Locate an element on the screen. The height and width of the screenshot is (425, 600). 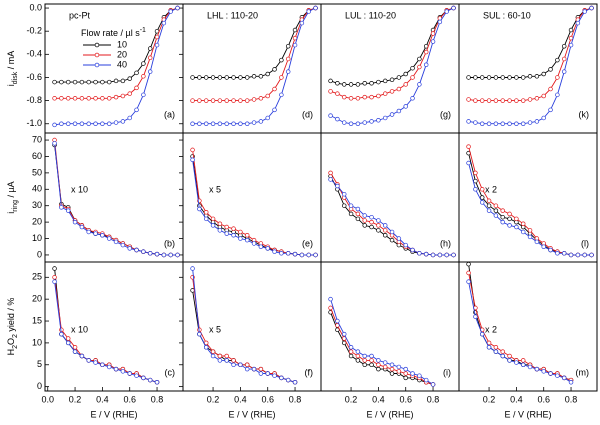
panel-label: (c) is located at coordinates (170, 372).